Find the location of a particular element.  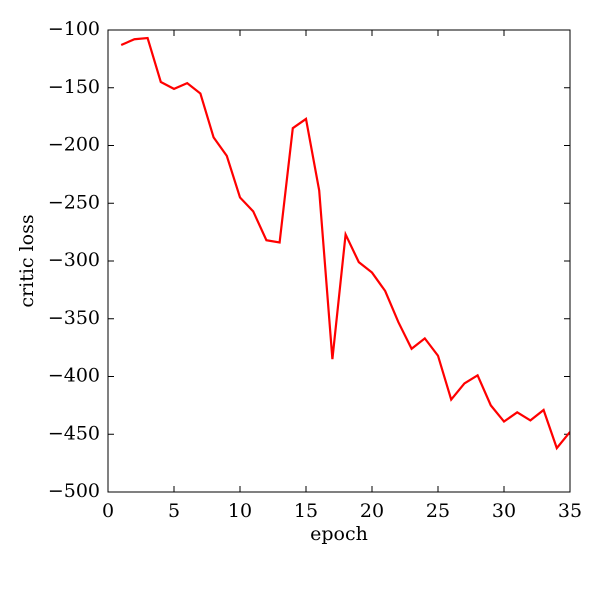

x-tick-label: 25 is located at coordinates (438, 511).